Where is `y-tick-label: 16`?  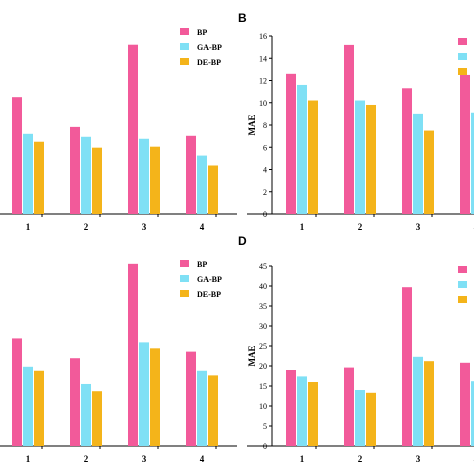 y-tick-label: 16 is located at coordinates (263, 36).